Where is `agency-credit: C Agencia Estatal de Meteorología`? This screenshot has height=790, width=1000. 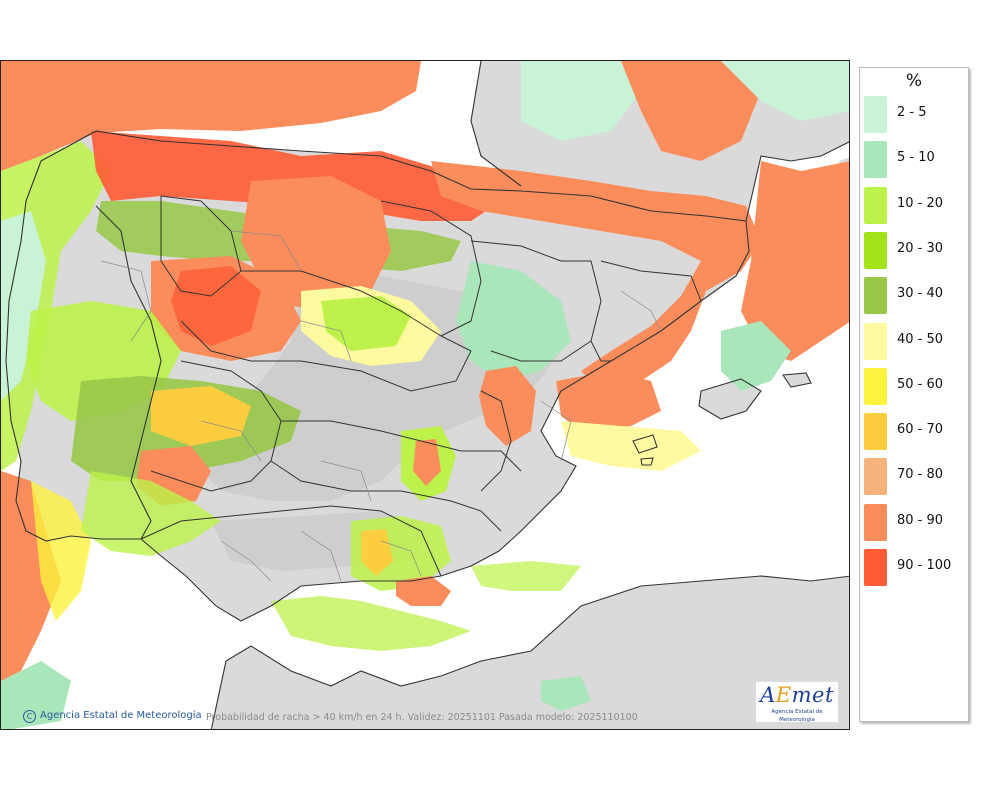
agency-credit: C Agencia Estatal de Meteorología is located at coordinates (112, 716).